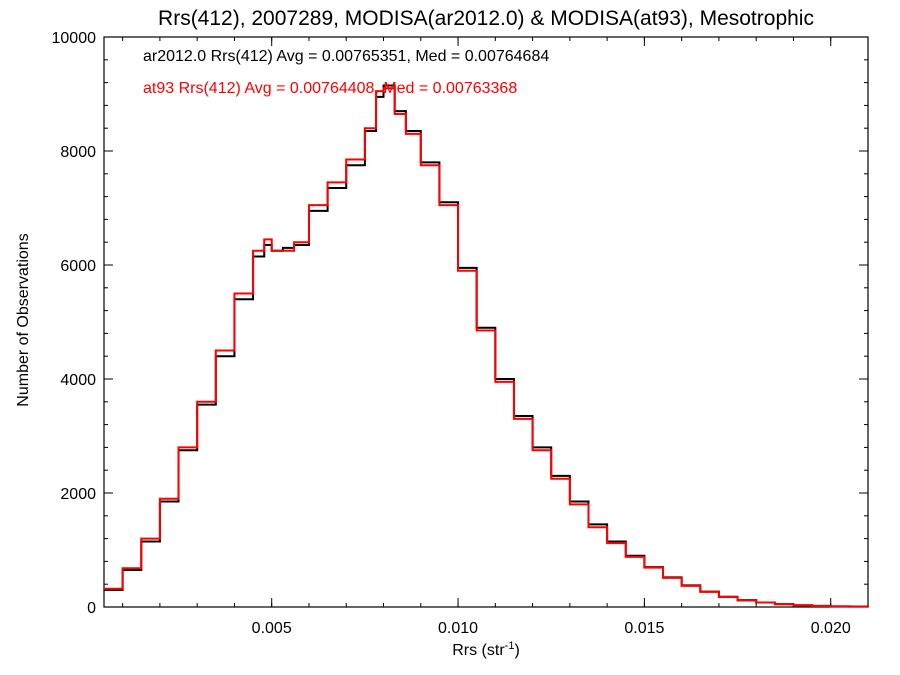 The image size is (900, 675). I want to click on y-tick-label: 6000, so click(78, 266).